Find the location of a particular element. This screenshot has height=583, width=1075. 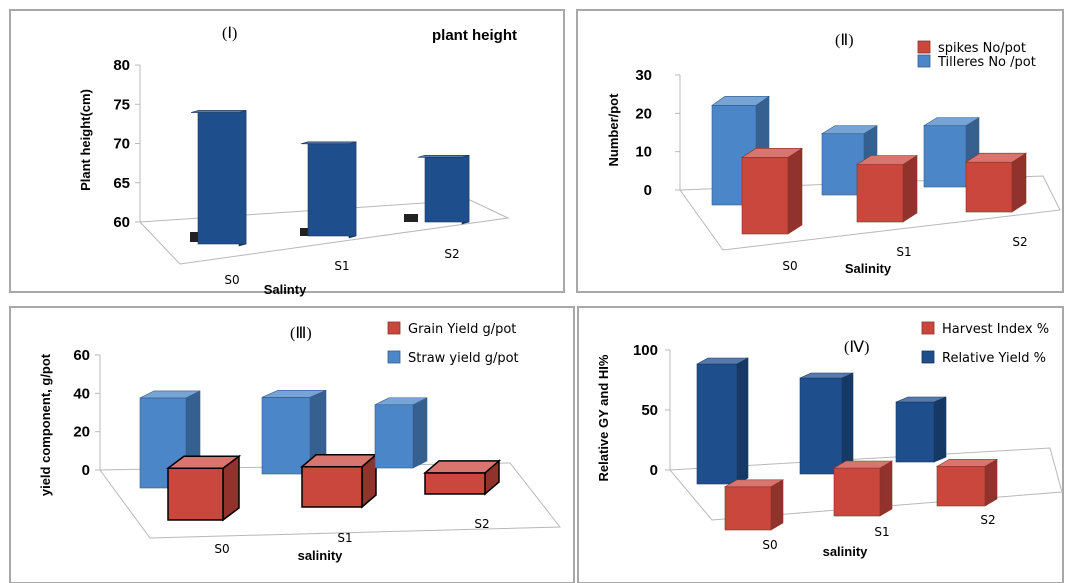

chart-title: plant height is located at coordinates (474, 35).